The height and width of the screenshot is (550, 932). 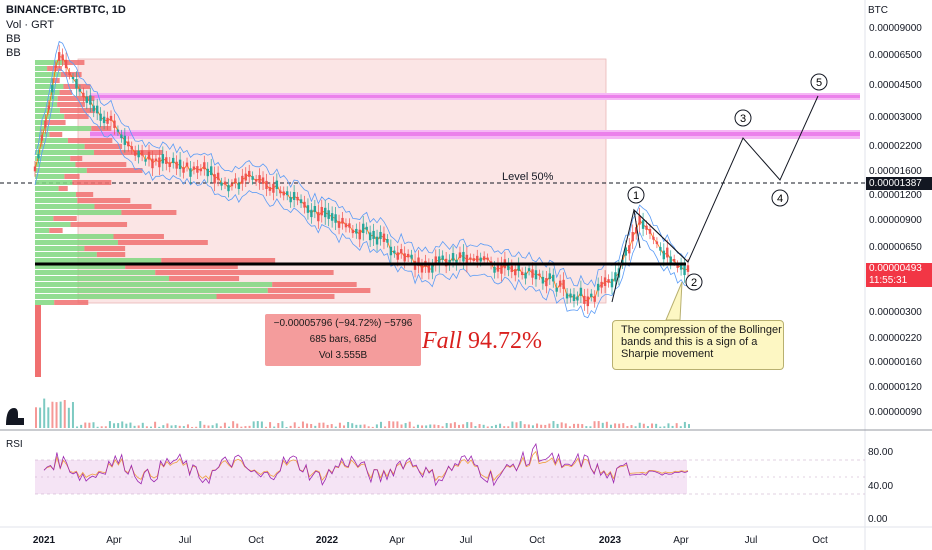 What do you see at coordinates (343, 340) in the screenshot?
I see `measure-box` at bounding box center [343, 340].